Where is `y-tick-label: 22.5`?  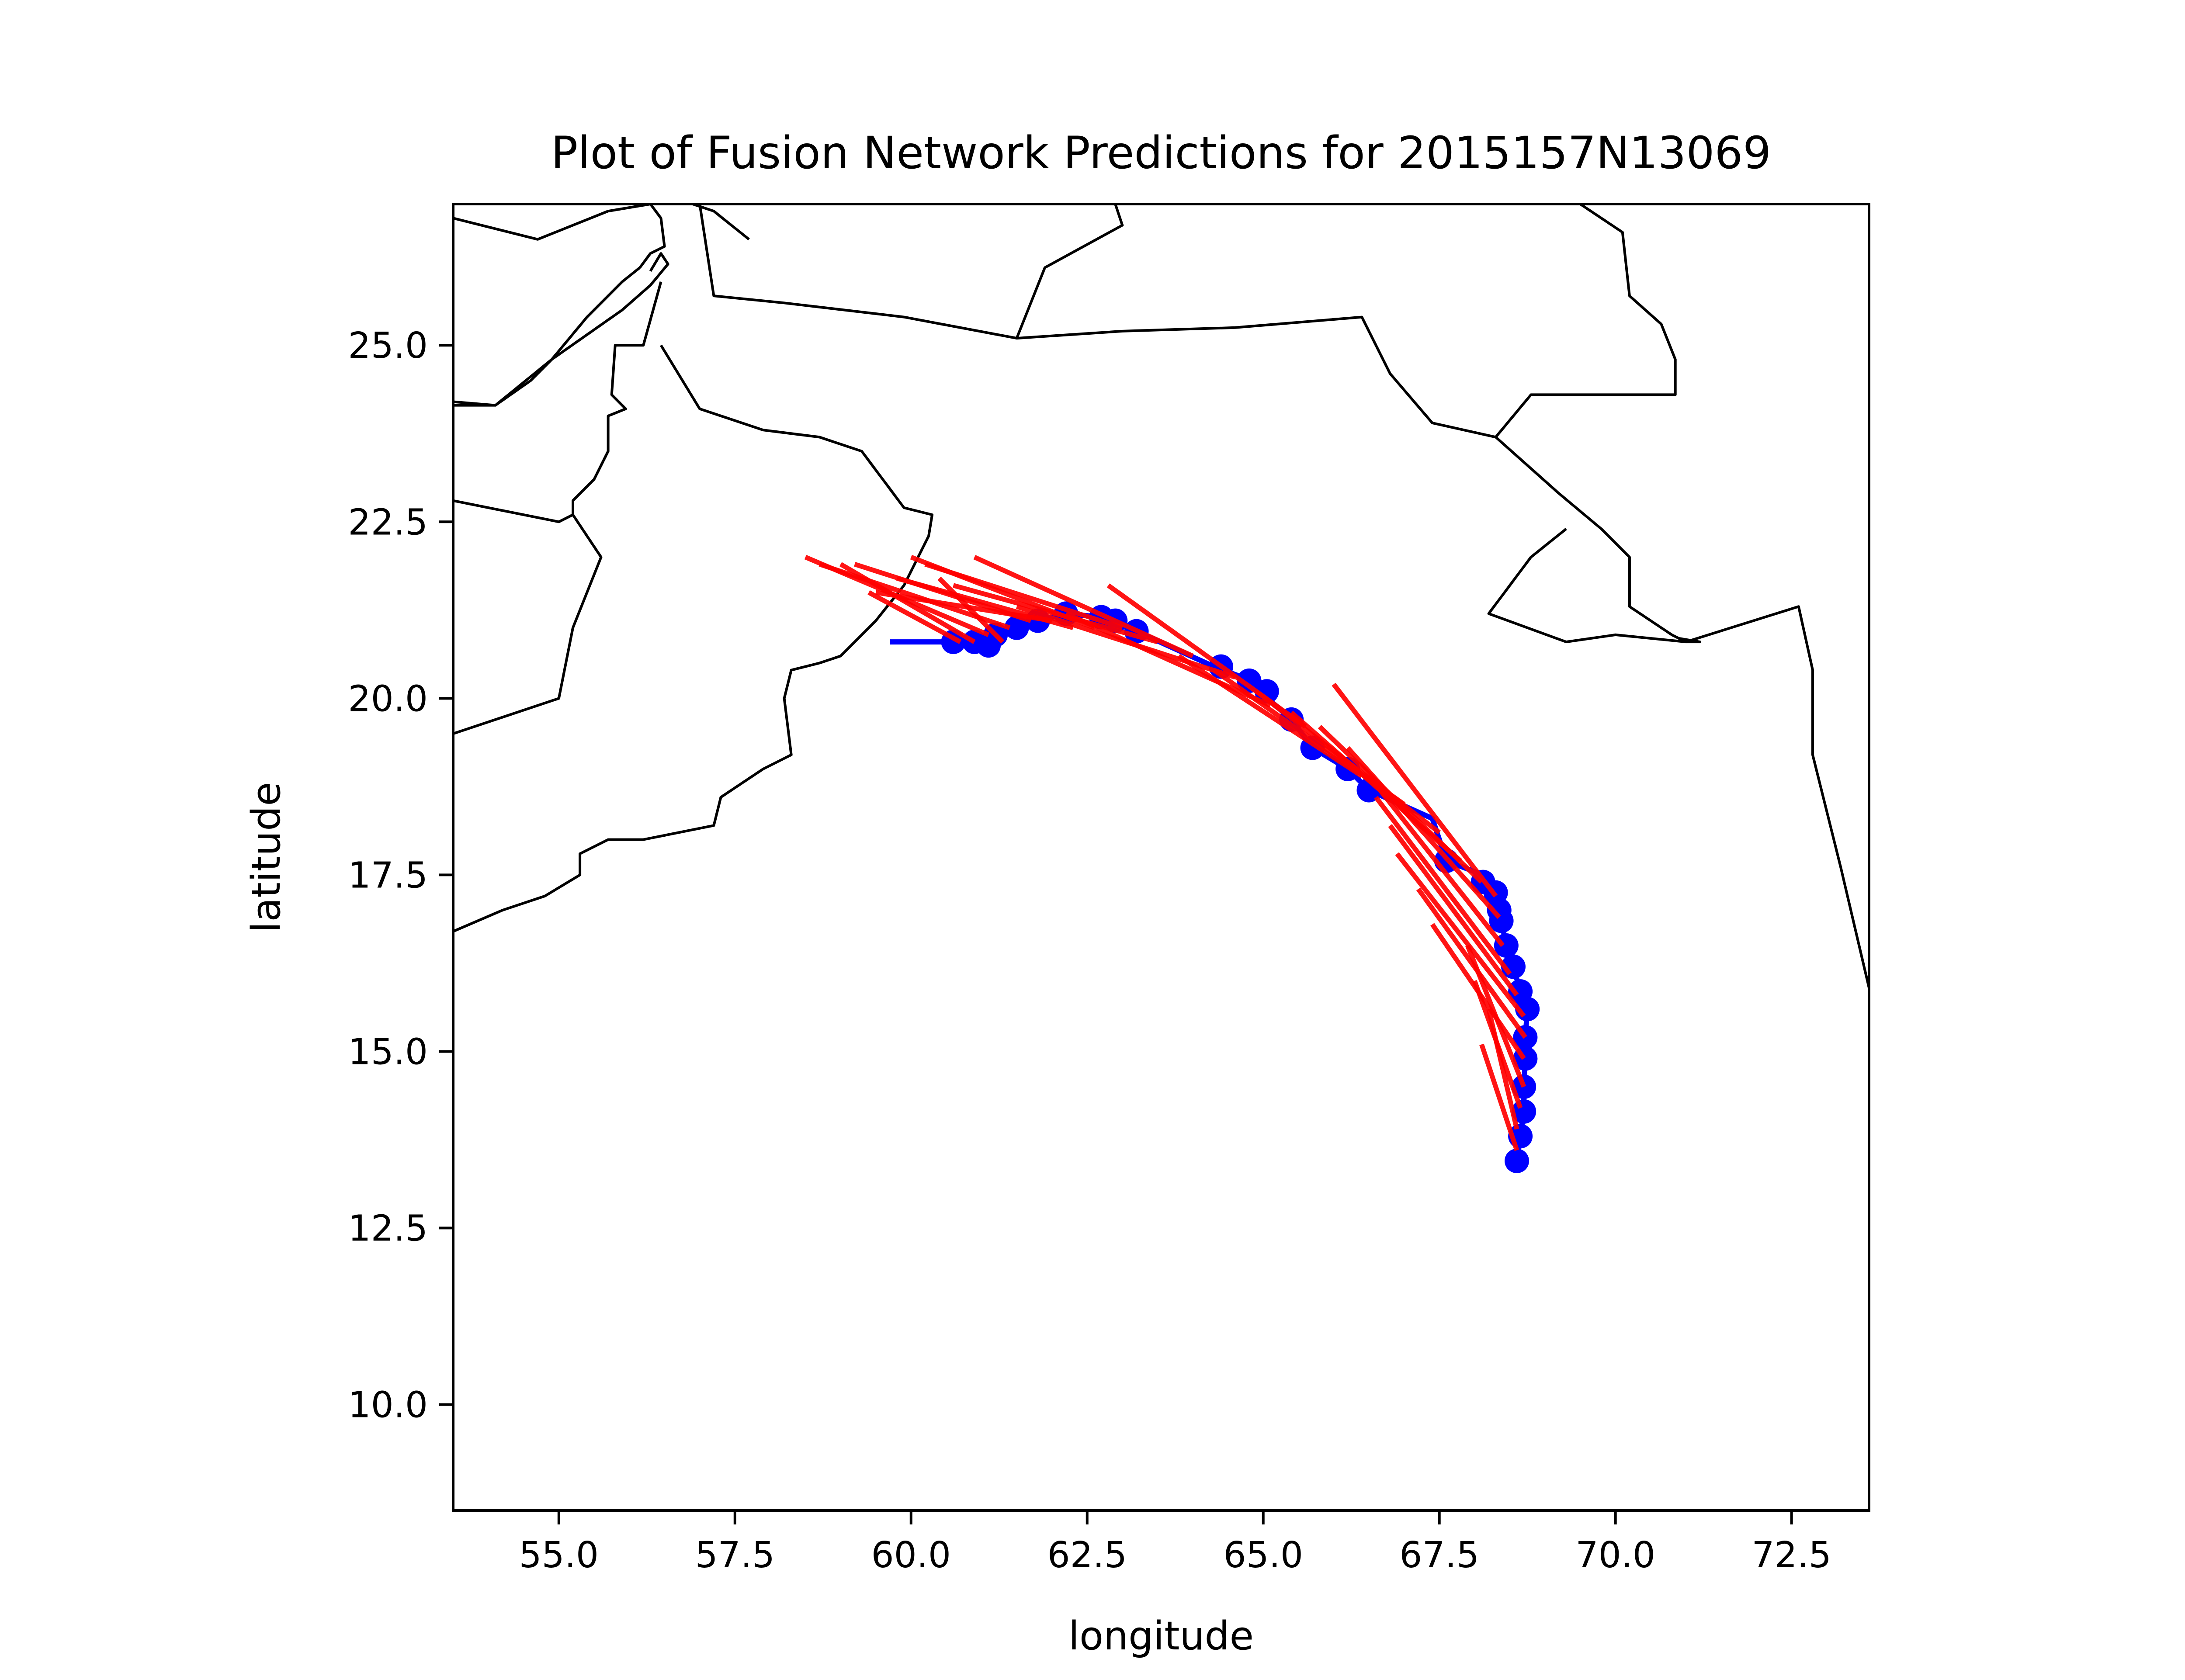
y-tick-label: 22.5 is located at coordinates (388, 522).